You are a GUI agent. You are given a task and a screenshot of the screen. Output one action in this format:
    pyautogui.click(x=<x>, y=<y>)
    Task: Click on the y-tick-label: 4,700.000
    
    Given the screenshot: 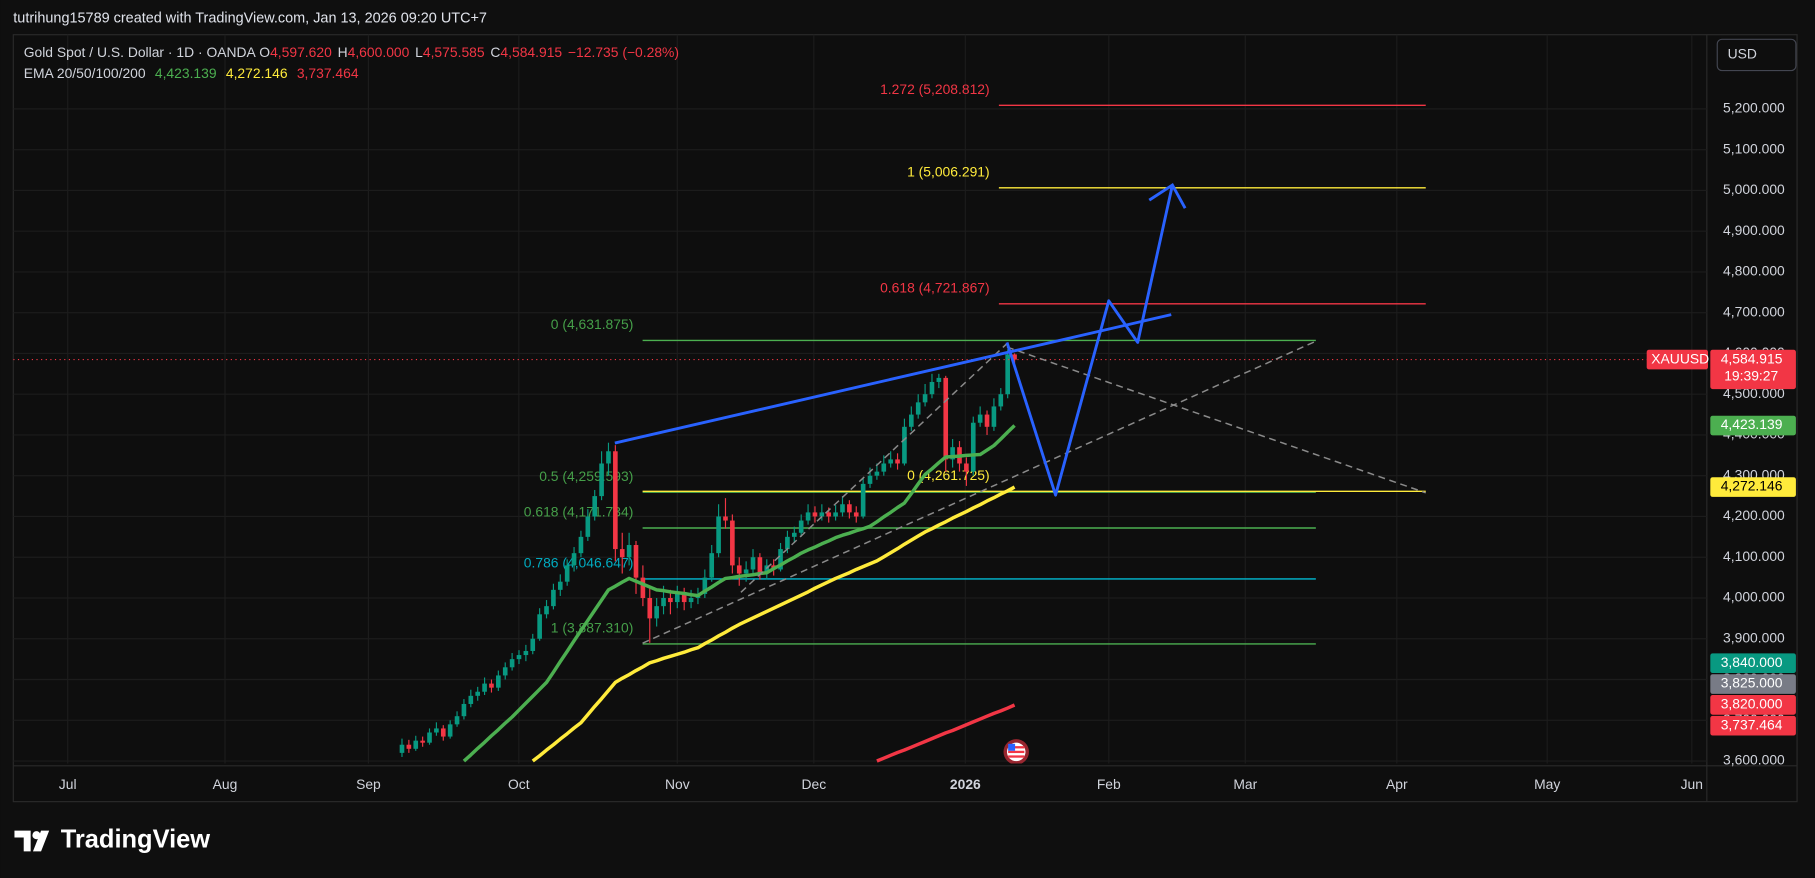 What is the action you would take?
    pyautogui.click(x=1754, y=311)
    